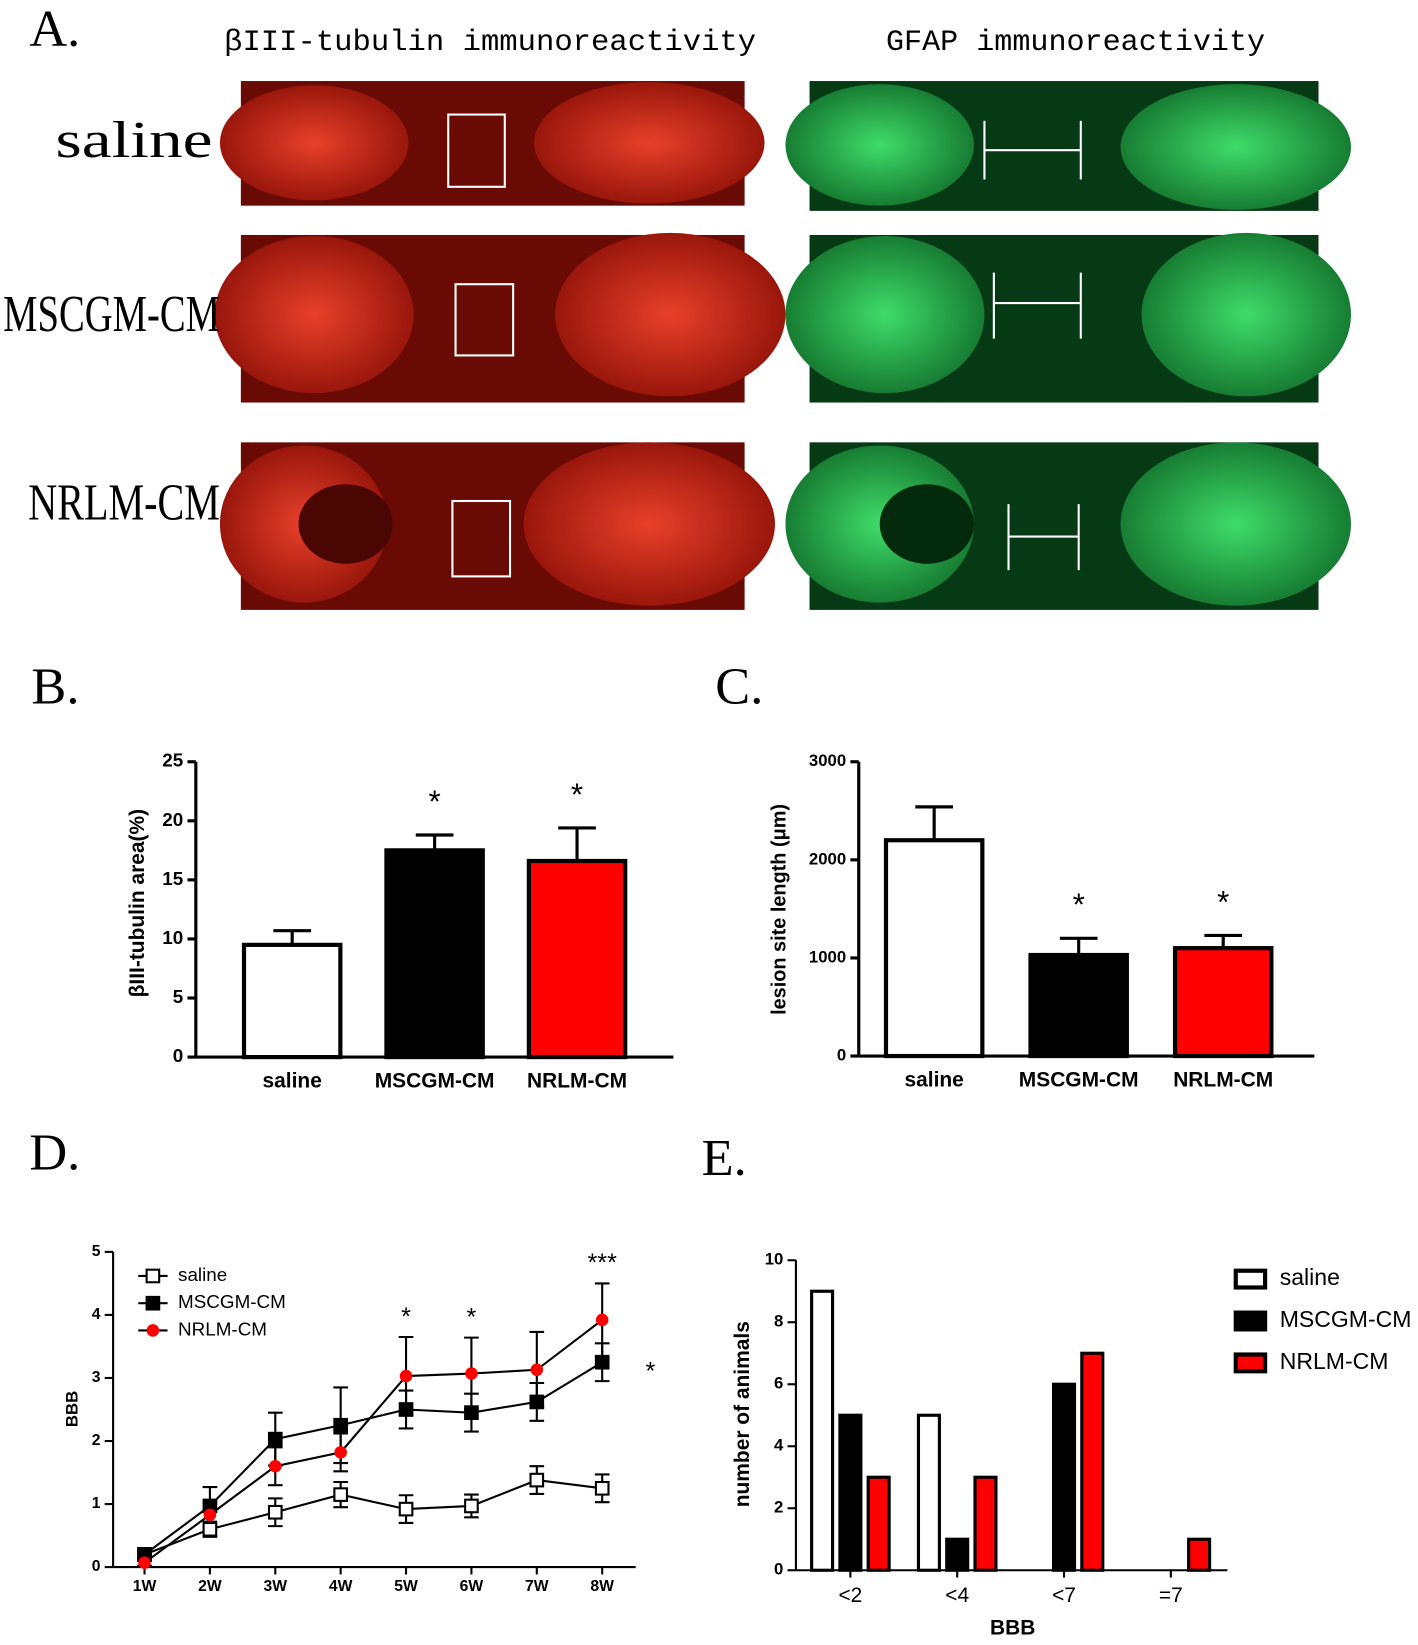 The image size is (1418, 1645). What do you see at coordinates (222, 1328) in the screenshot?
I see `legend-label: NRLM-CM` at bounding box center [222, 1328].